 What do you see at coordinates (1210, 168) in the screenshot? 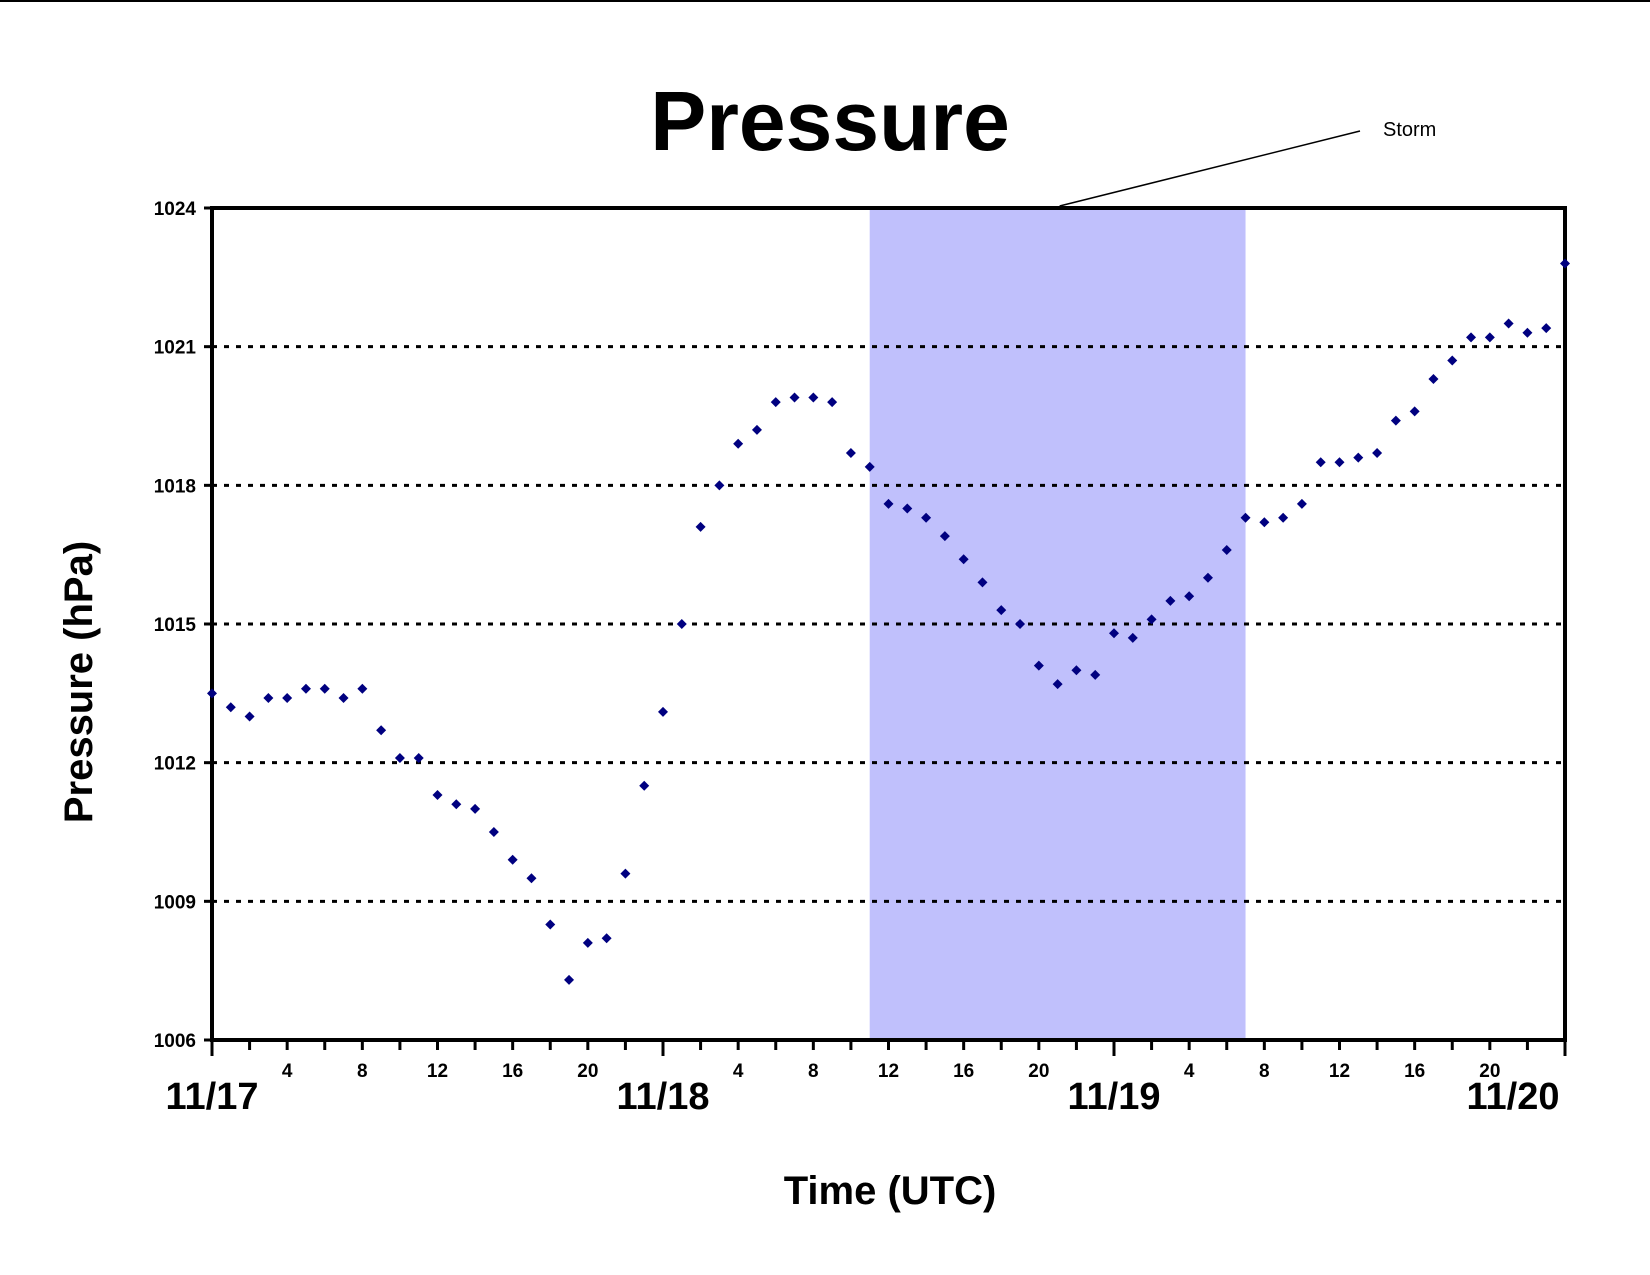
I see `storm-leader-line` at bounding box center [1210, 168].